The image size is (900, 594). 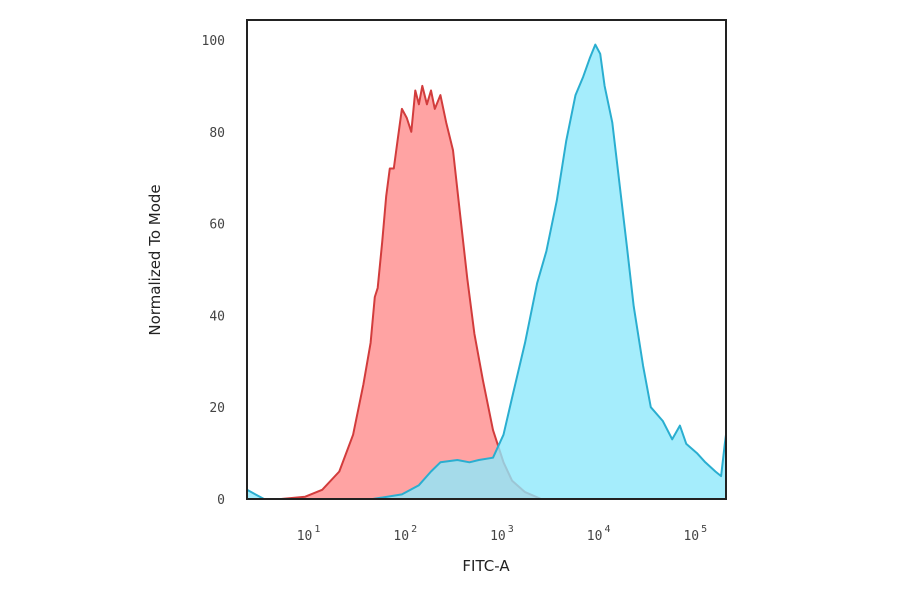 What do you see at coordinates (309, 534) in the screenshot?
I see `x-tick-label: 10 1` at bounding box center [309, 534].